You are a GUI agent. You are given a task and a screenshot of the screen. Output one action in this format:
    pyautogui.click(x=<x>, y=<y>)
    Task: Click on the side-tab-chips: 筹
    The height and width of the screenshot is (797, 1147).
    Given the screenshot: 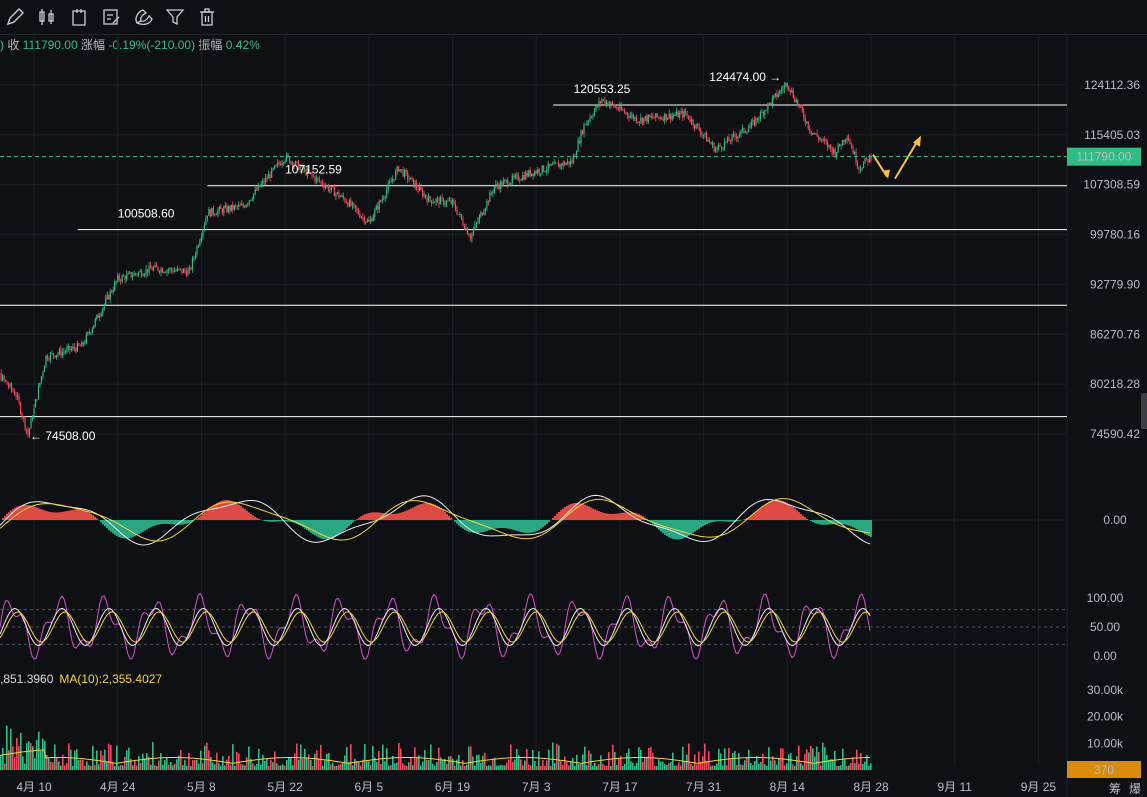 What is the action you would take?
    pyautogui.click(x=1115, y=789)
    